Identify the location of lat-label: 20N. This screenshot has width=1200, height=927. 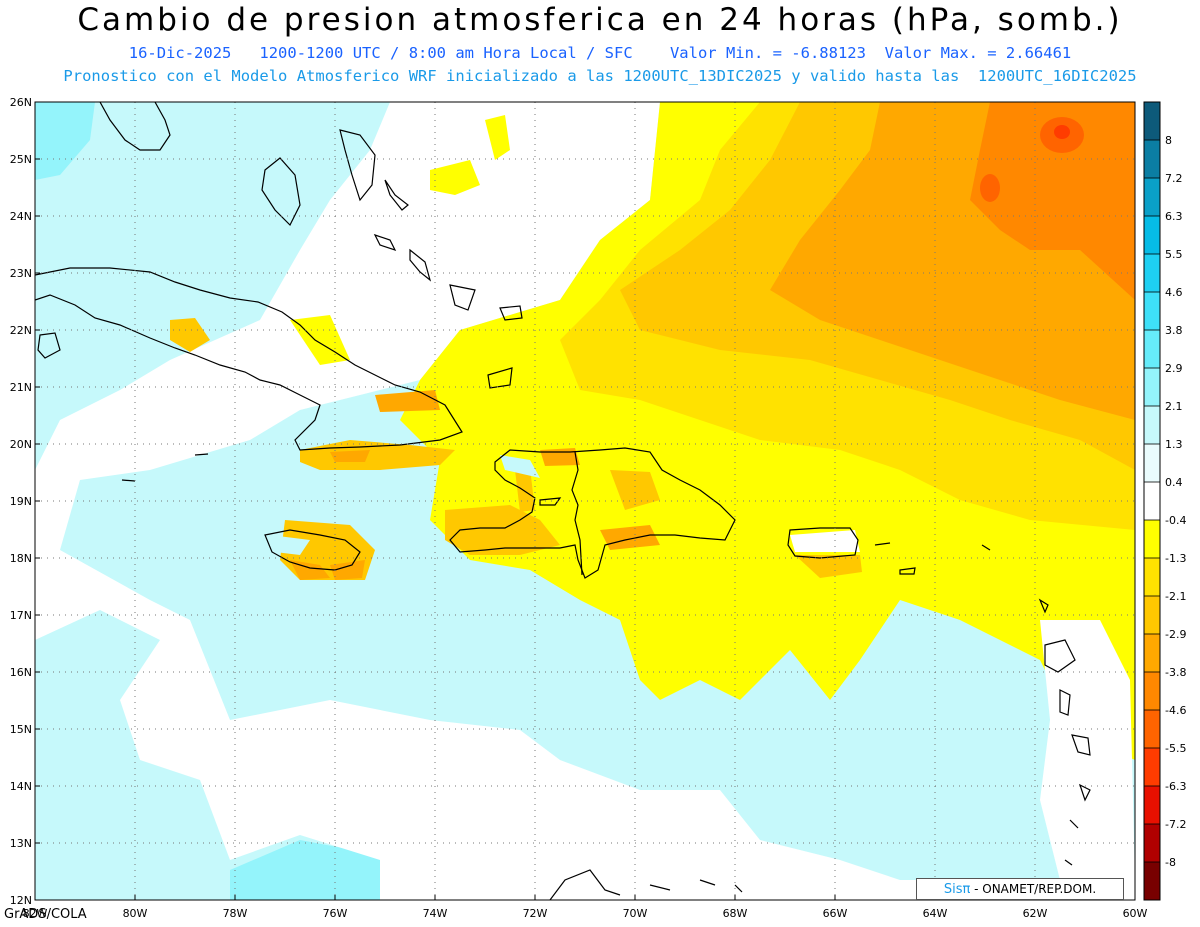
(21, 444).